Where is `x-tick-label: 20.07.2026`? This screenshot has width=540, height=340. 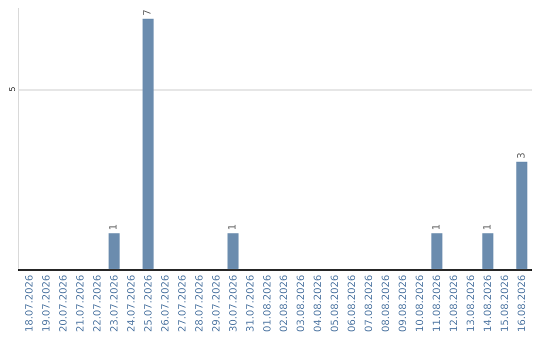 x-tick-label: 20.07.2026 is located at coordinates (64, 303).